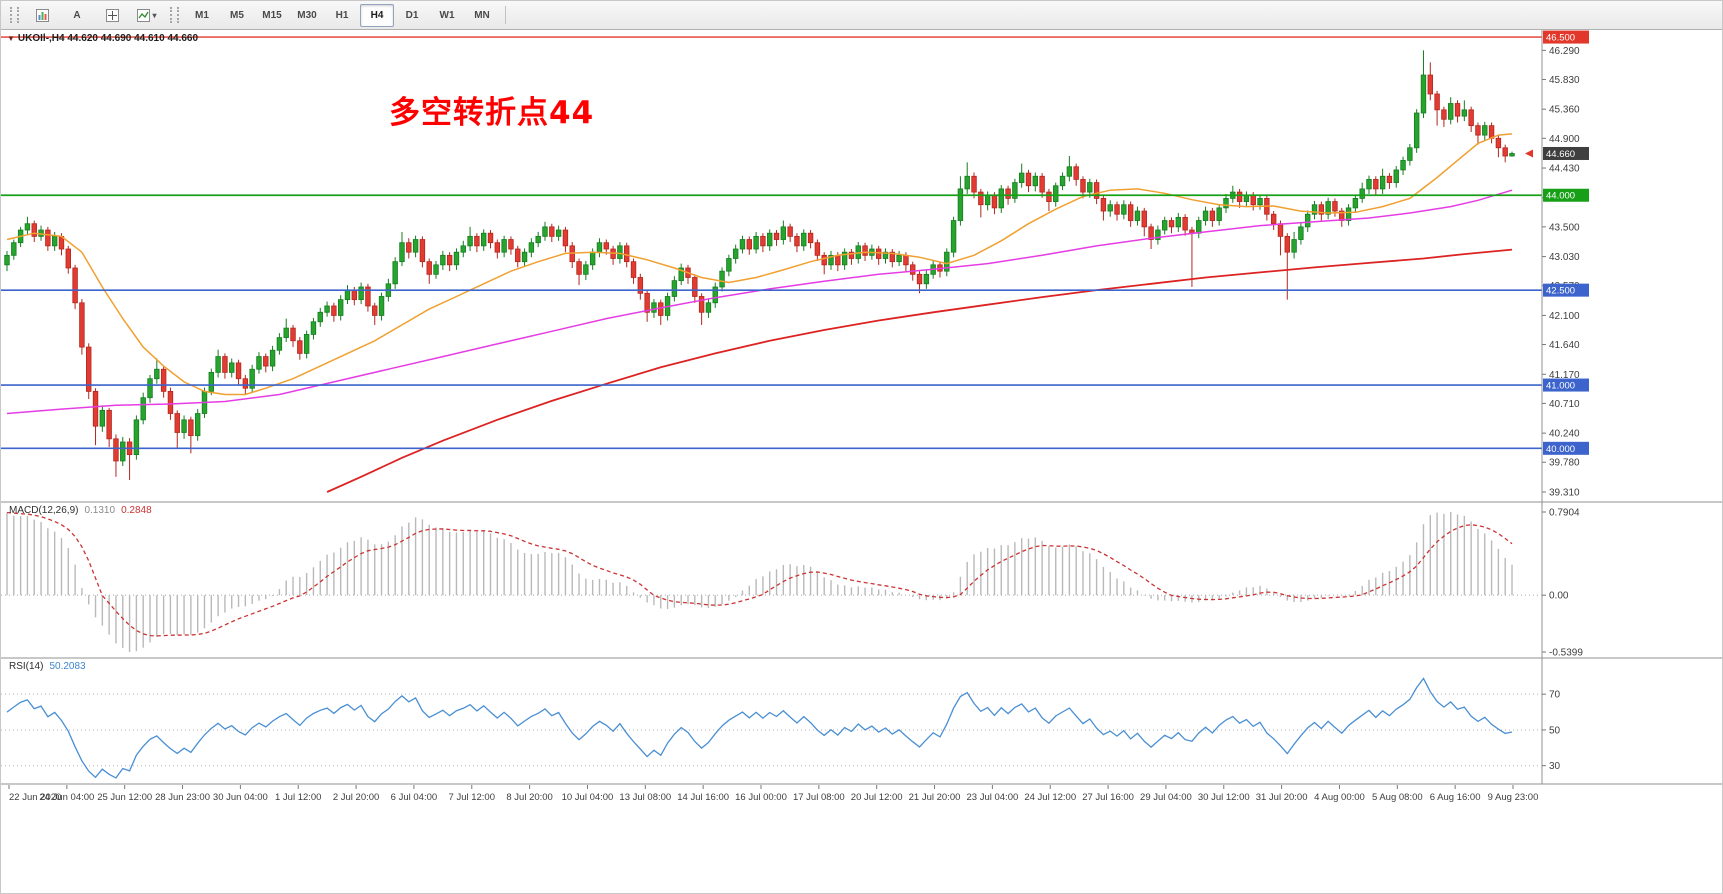 Image resolution: width=1723 pixels, height=894 pixels. Describe the element at coordinates (1564, 139) in the screenshot. I see `price-tick-label: 44.900` at that location.